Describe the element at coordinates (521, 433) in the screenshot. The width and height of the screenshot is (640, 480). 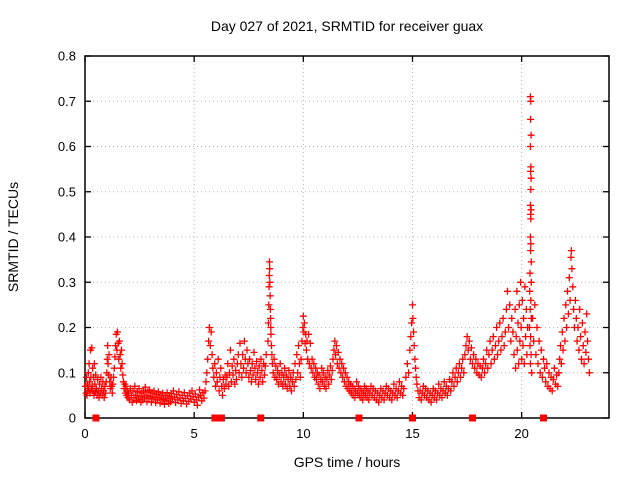
I see `x-tick-label: 20` at that location.